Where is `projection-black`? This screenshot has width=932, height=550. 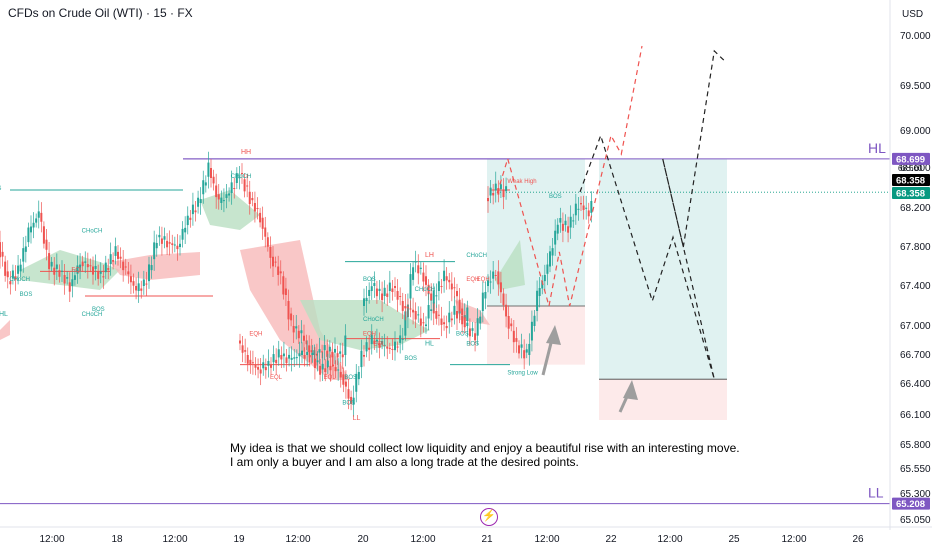
projection-black is located at coordinates (652, 214).